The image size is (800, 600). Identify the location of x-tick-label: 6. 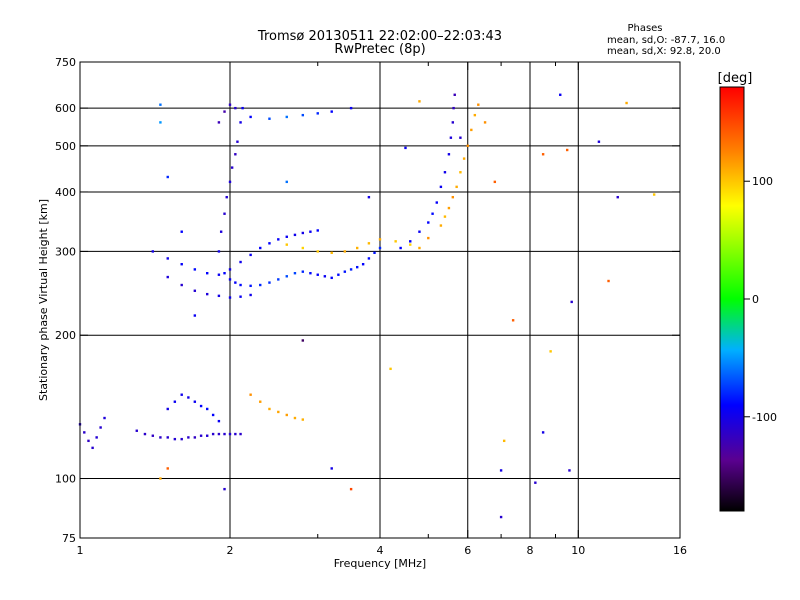
(467, 550).